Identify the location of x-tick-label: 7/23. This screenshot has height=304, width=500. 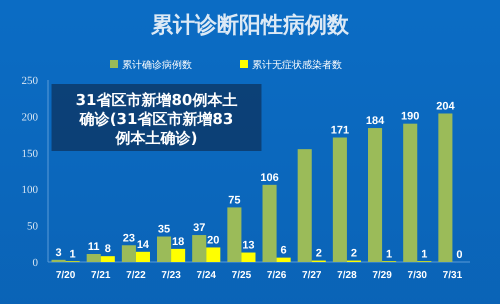
(171, 275).